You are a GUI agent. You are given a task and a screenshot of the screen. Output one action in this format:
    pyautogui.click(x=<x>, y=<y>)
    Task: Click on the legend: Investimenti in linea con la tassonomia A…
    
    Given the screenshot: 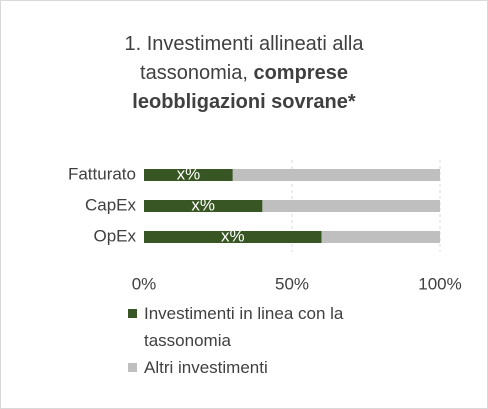 What is the action you would take?
    pyautogui.click(x=268, y=340)
    